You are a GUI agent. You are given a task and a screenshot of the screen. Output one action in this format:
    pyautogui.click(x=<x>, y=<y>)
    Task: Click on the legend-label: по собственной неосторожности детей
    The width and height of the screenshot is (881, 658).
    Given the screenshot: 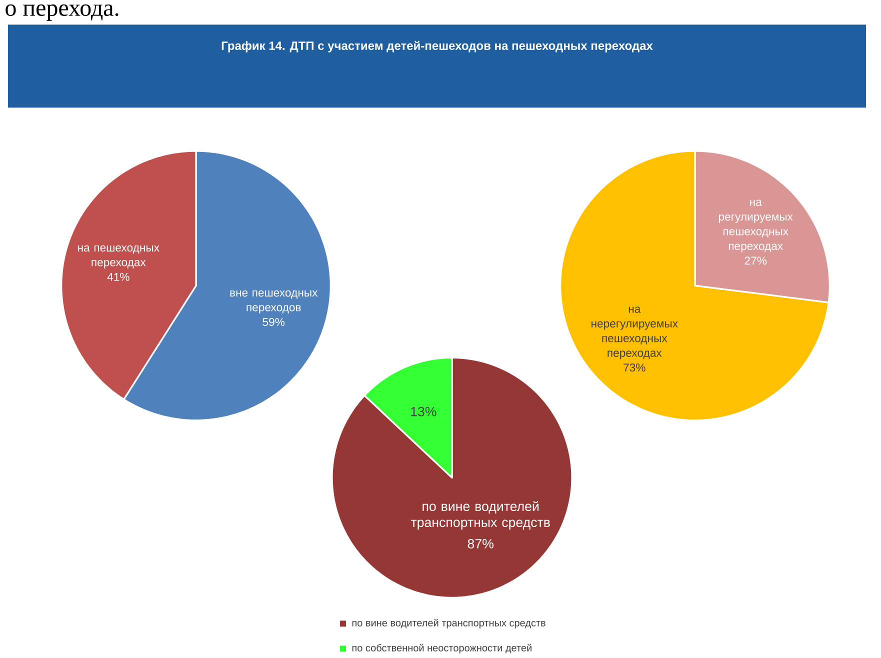 What is the action you would take?
    pyautogui.click(x=442, y=649)
    